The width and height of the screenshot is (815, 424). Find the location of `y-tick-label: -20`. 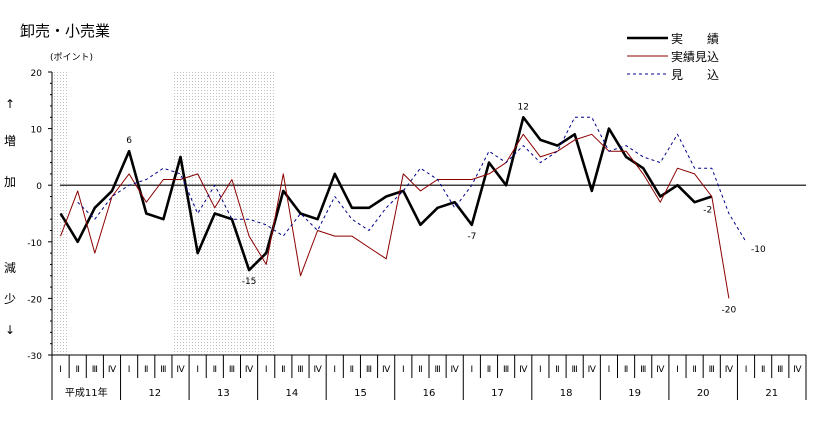

y-tick-label: -20 is located at coordinates (34, 300).